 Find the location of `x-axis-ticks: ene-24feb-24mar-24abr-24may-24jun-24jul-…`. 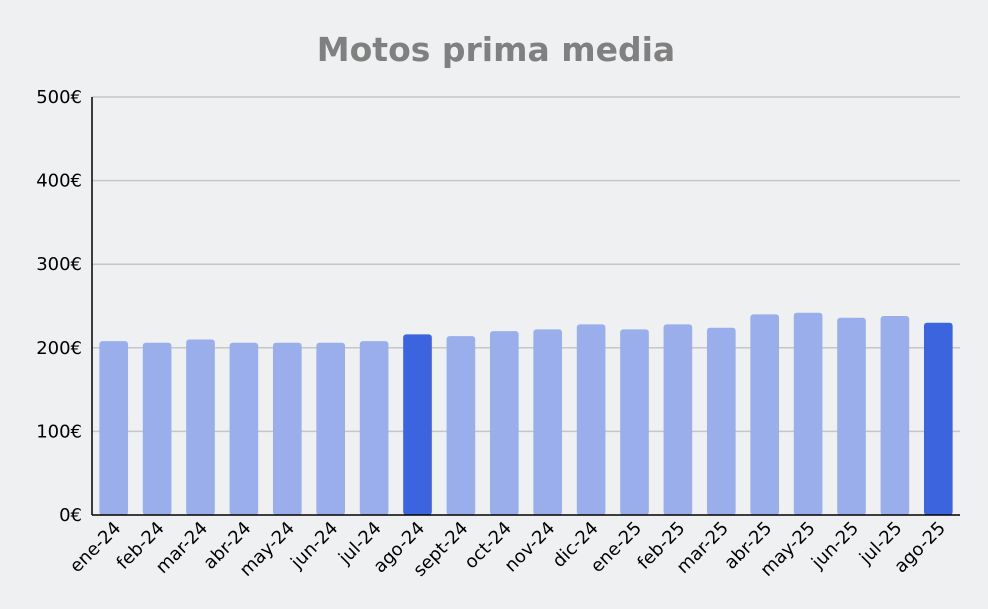

x-axis-ticks: ene-24feb-24mar-24abr-24may-24jun-24jul-… is located at coordinates (508, 549).